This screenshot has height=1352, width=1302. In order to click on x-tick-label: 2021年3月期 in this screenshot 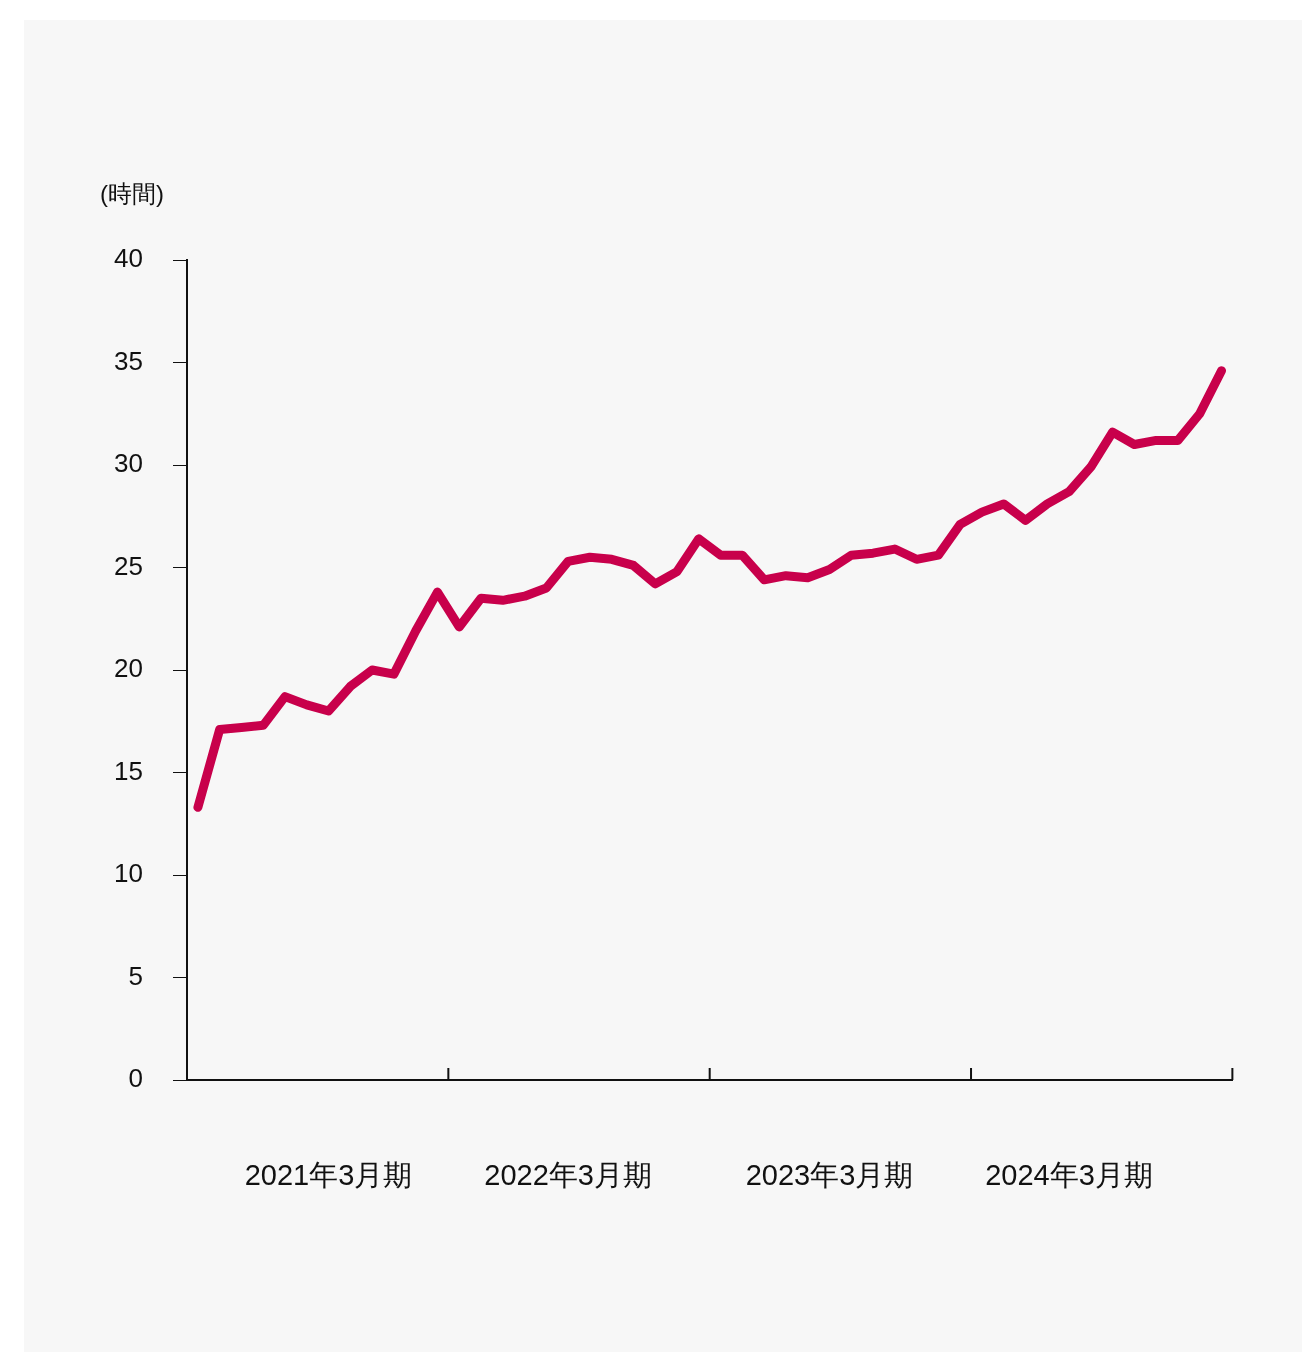, I will do `click(328, 1175)`.